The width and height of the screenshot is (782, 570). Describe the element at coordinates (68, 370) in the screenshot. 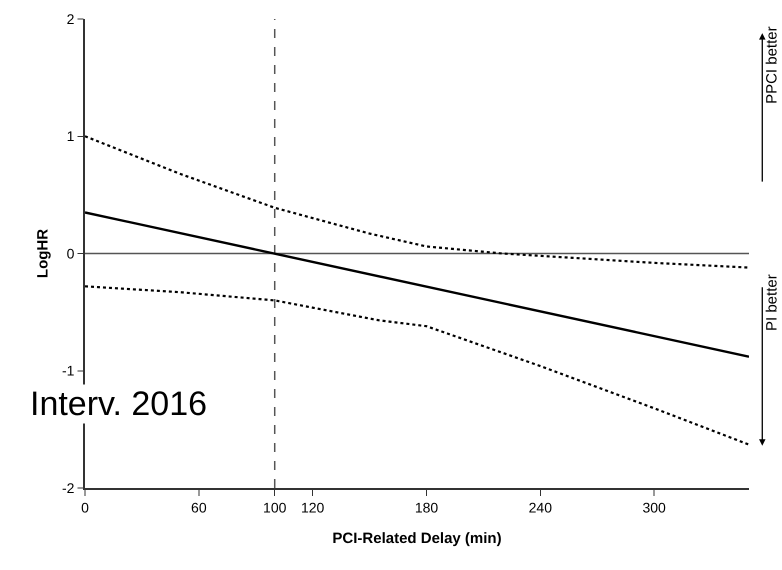

I see `y-tick-label: -1` at that location.